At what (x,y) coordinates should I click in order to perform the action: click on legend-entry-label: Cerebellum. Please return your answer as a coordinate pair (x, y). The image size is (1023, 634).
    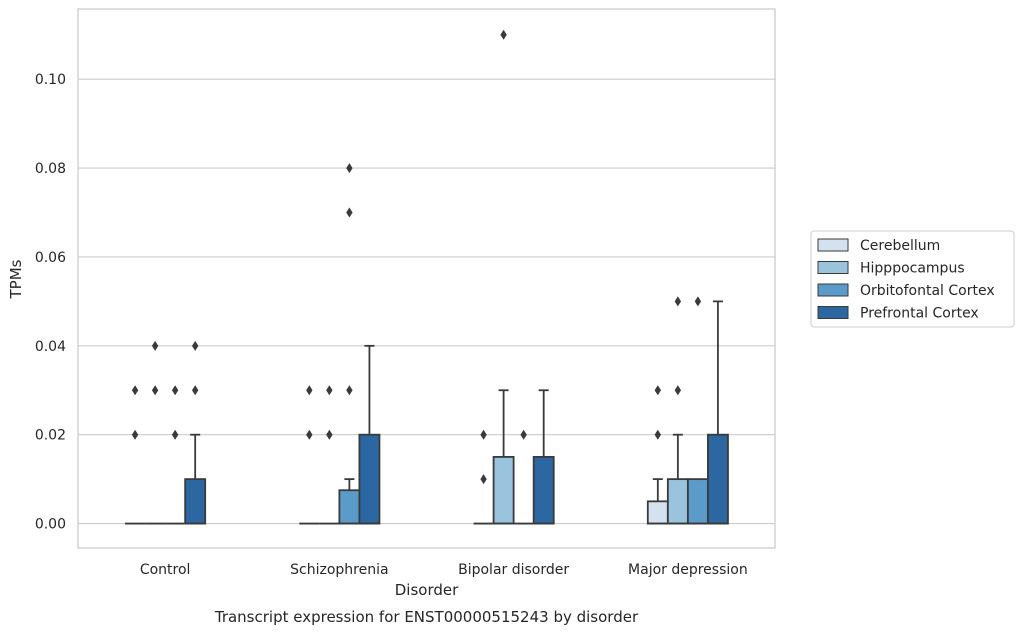
    Looking at the image, I should click on (900, 246).